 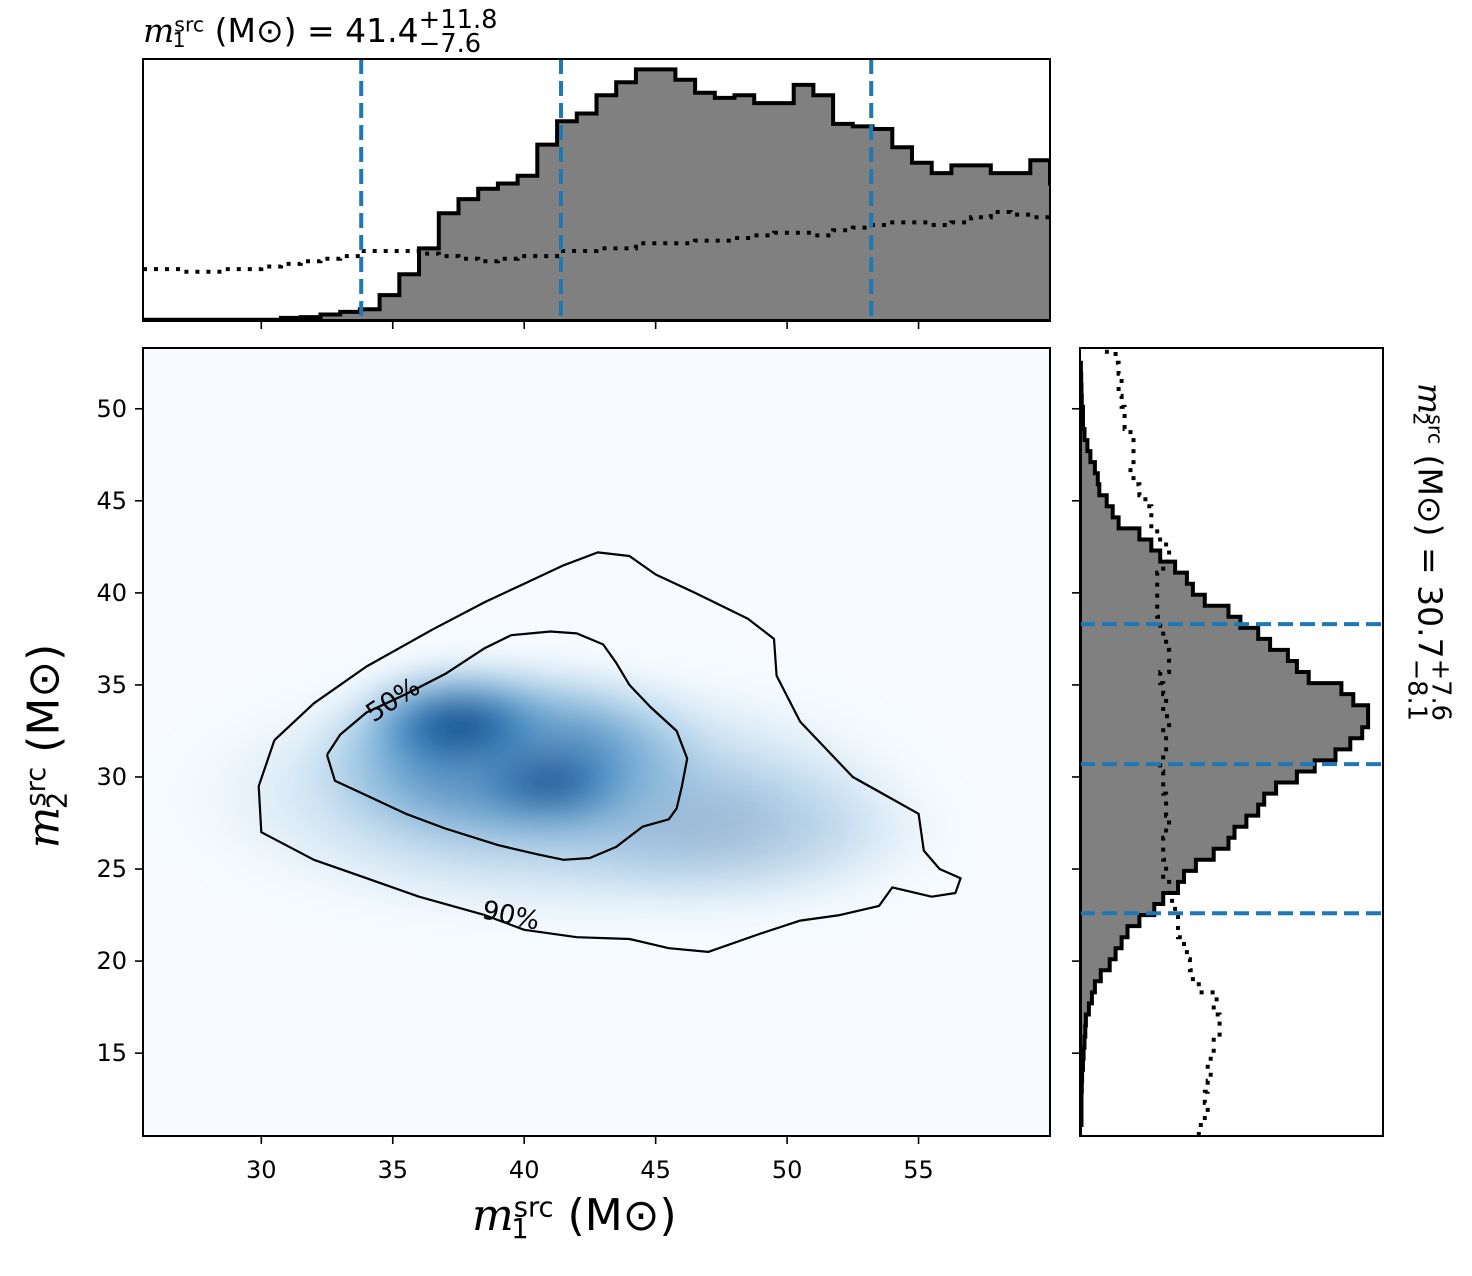 I want to click on top-marginal-panel, so click(x=596, y=193).